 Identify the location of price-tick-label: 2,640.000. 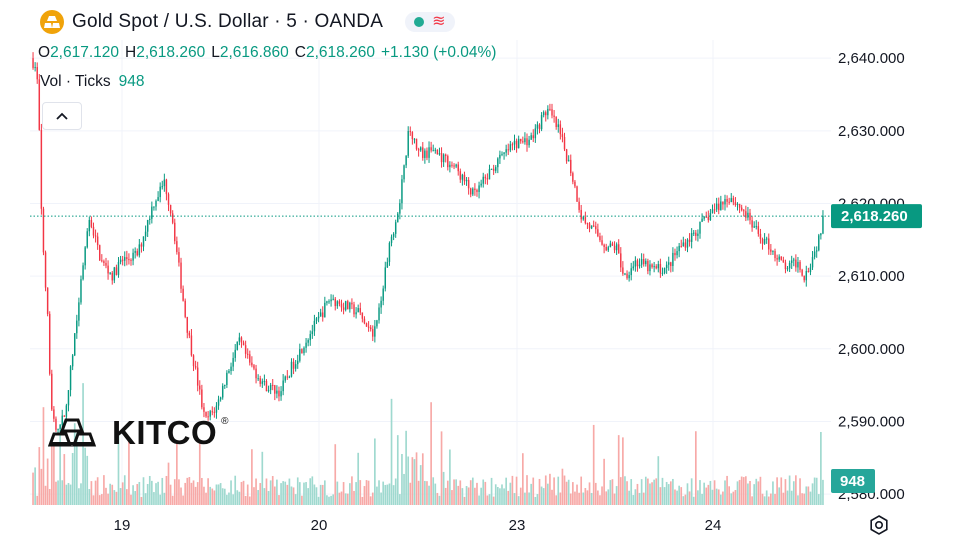
(871, 58).